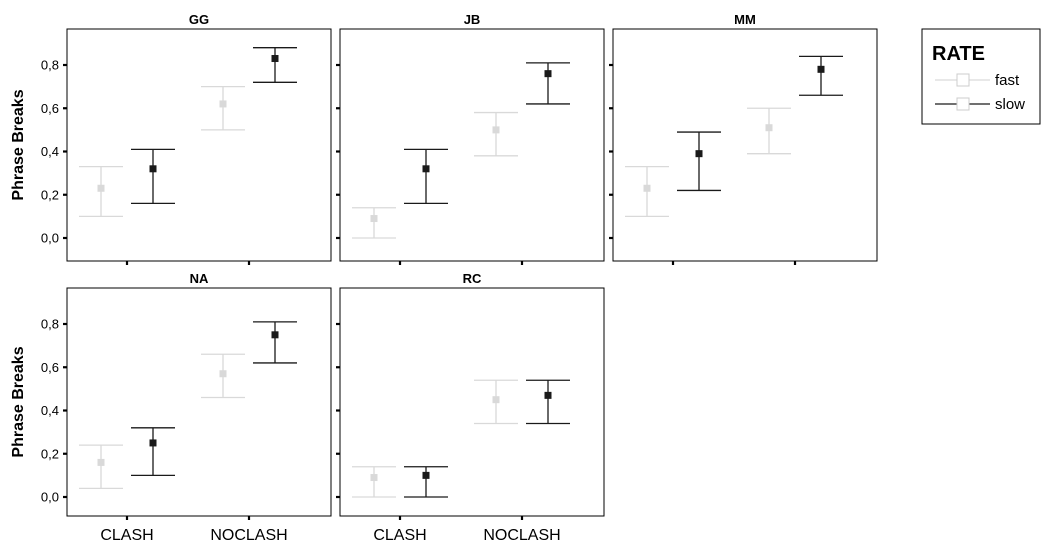 The height and width of the screenshot is (544, 1041). What do you see at coordinates (472, 145) in the screenshot?
I see `panel-jb-frame` at bounding box center [472, 145].